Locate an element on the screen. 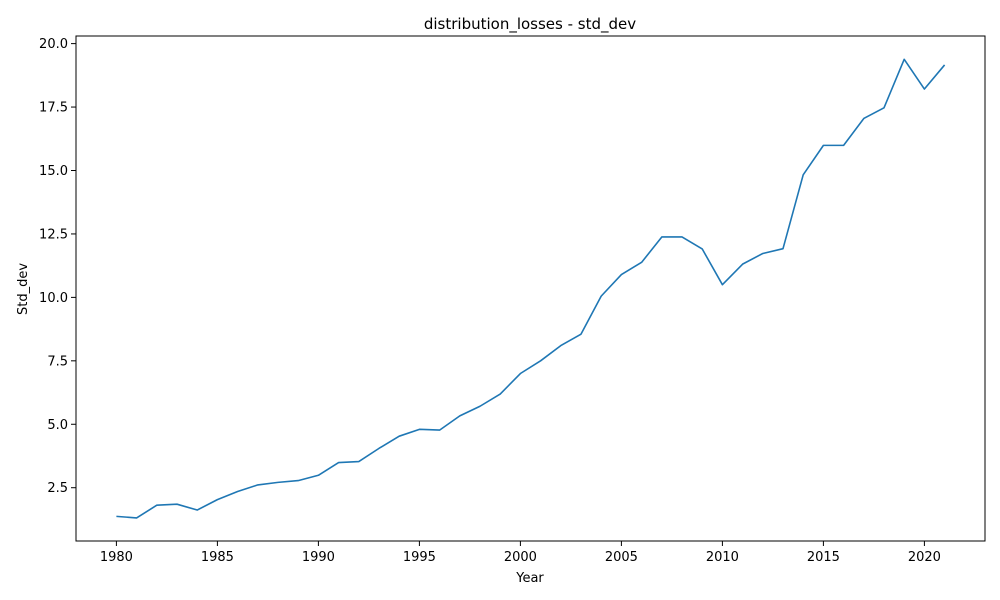 The image size is (1000, 600). y-tick-label: 5.0 is located at coordinates (57, 425).